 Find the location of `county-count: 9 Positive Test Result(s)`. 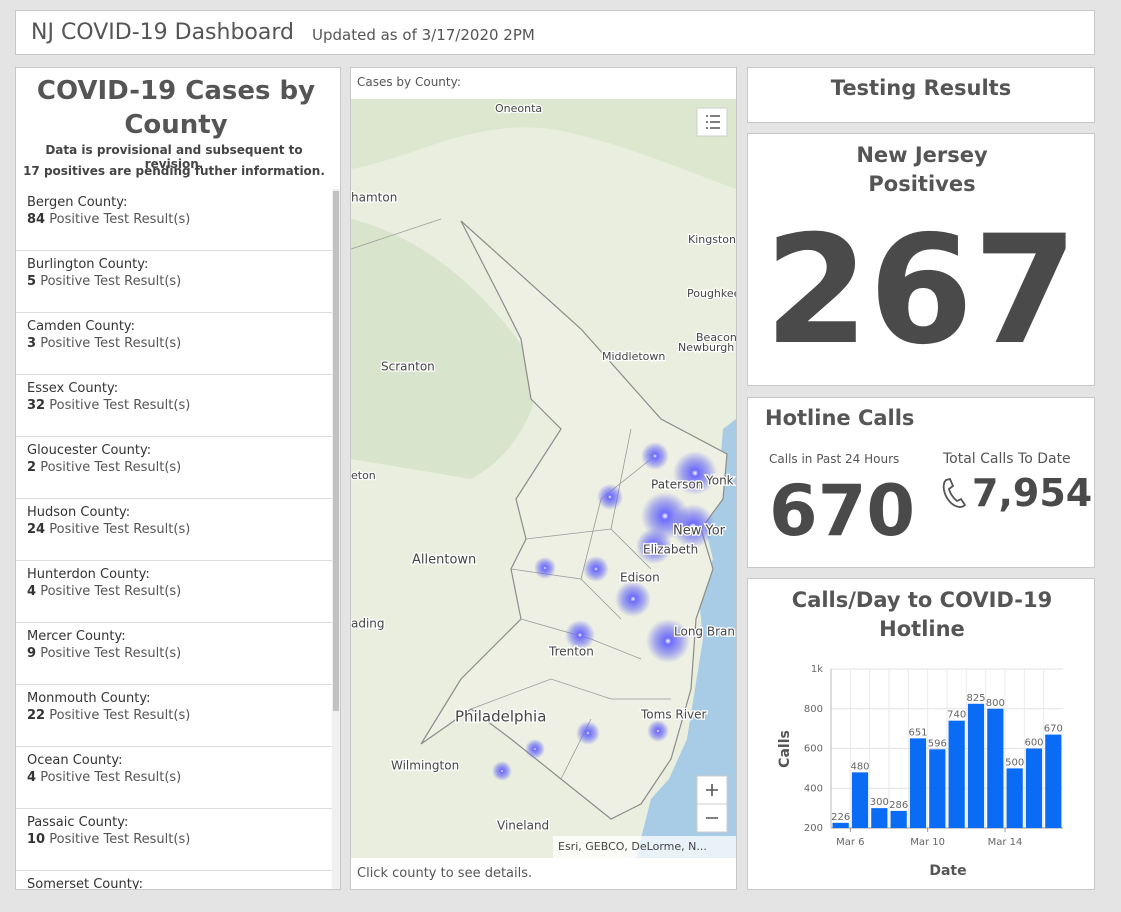

county-count: 9 Positive Test Result(s) is located at coordinates (104, 653).